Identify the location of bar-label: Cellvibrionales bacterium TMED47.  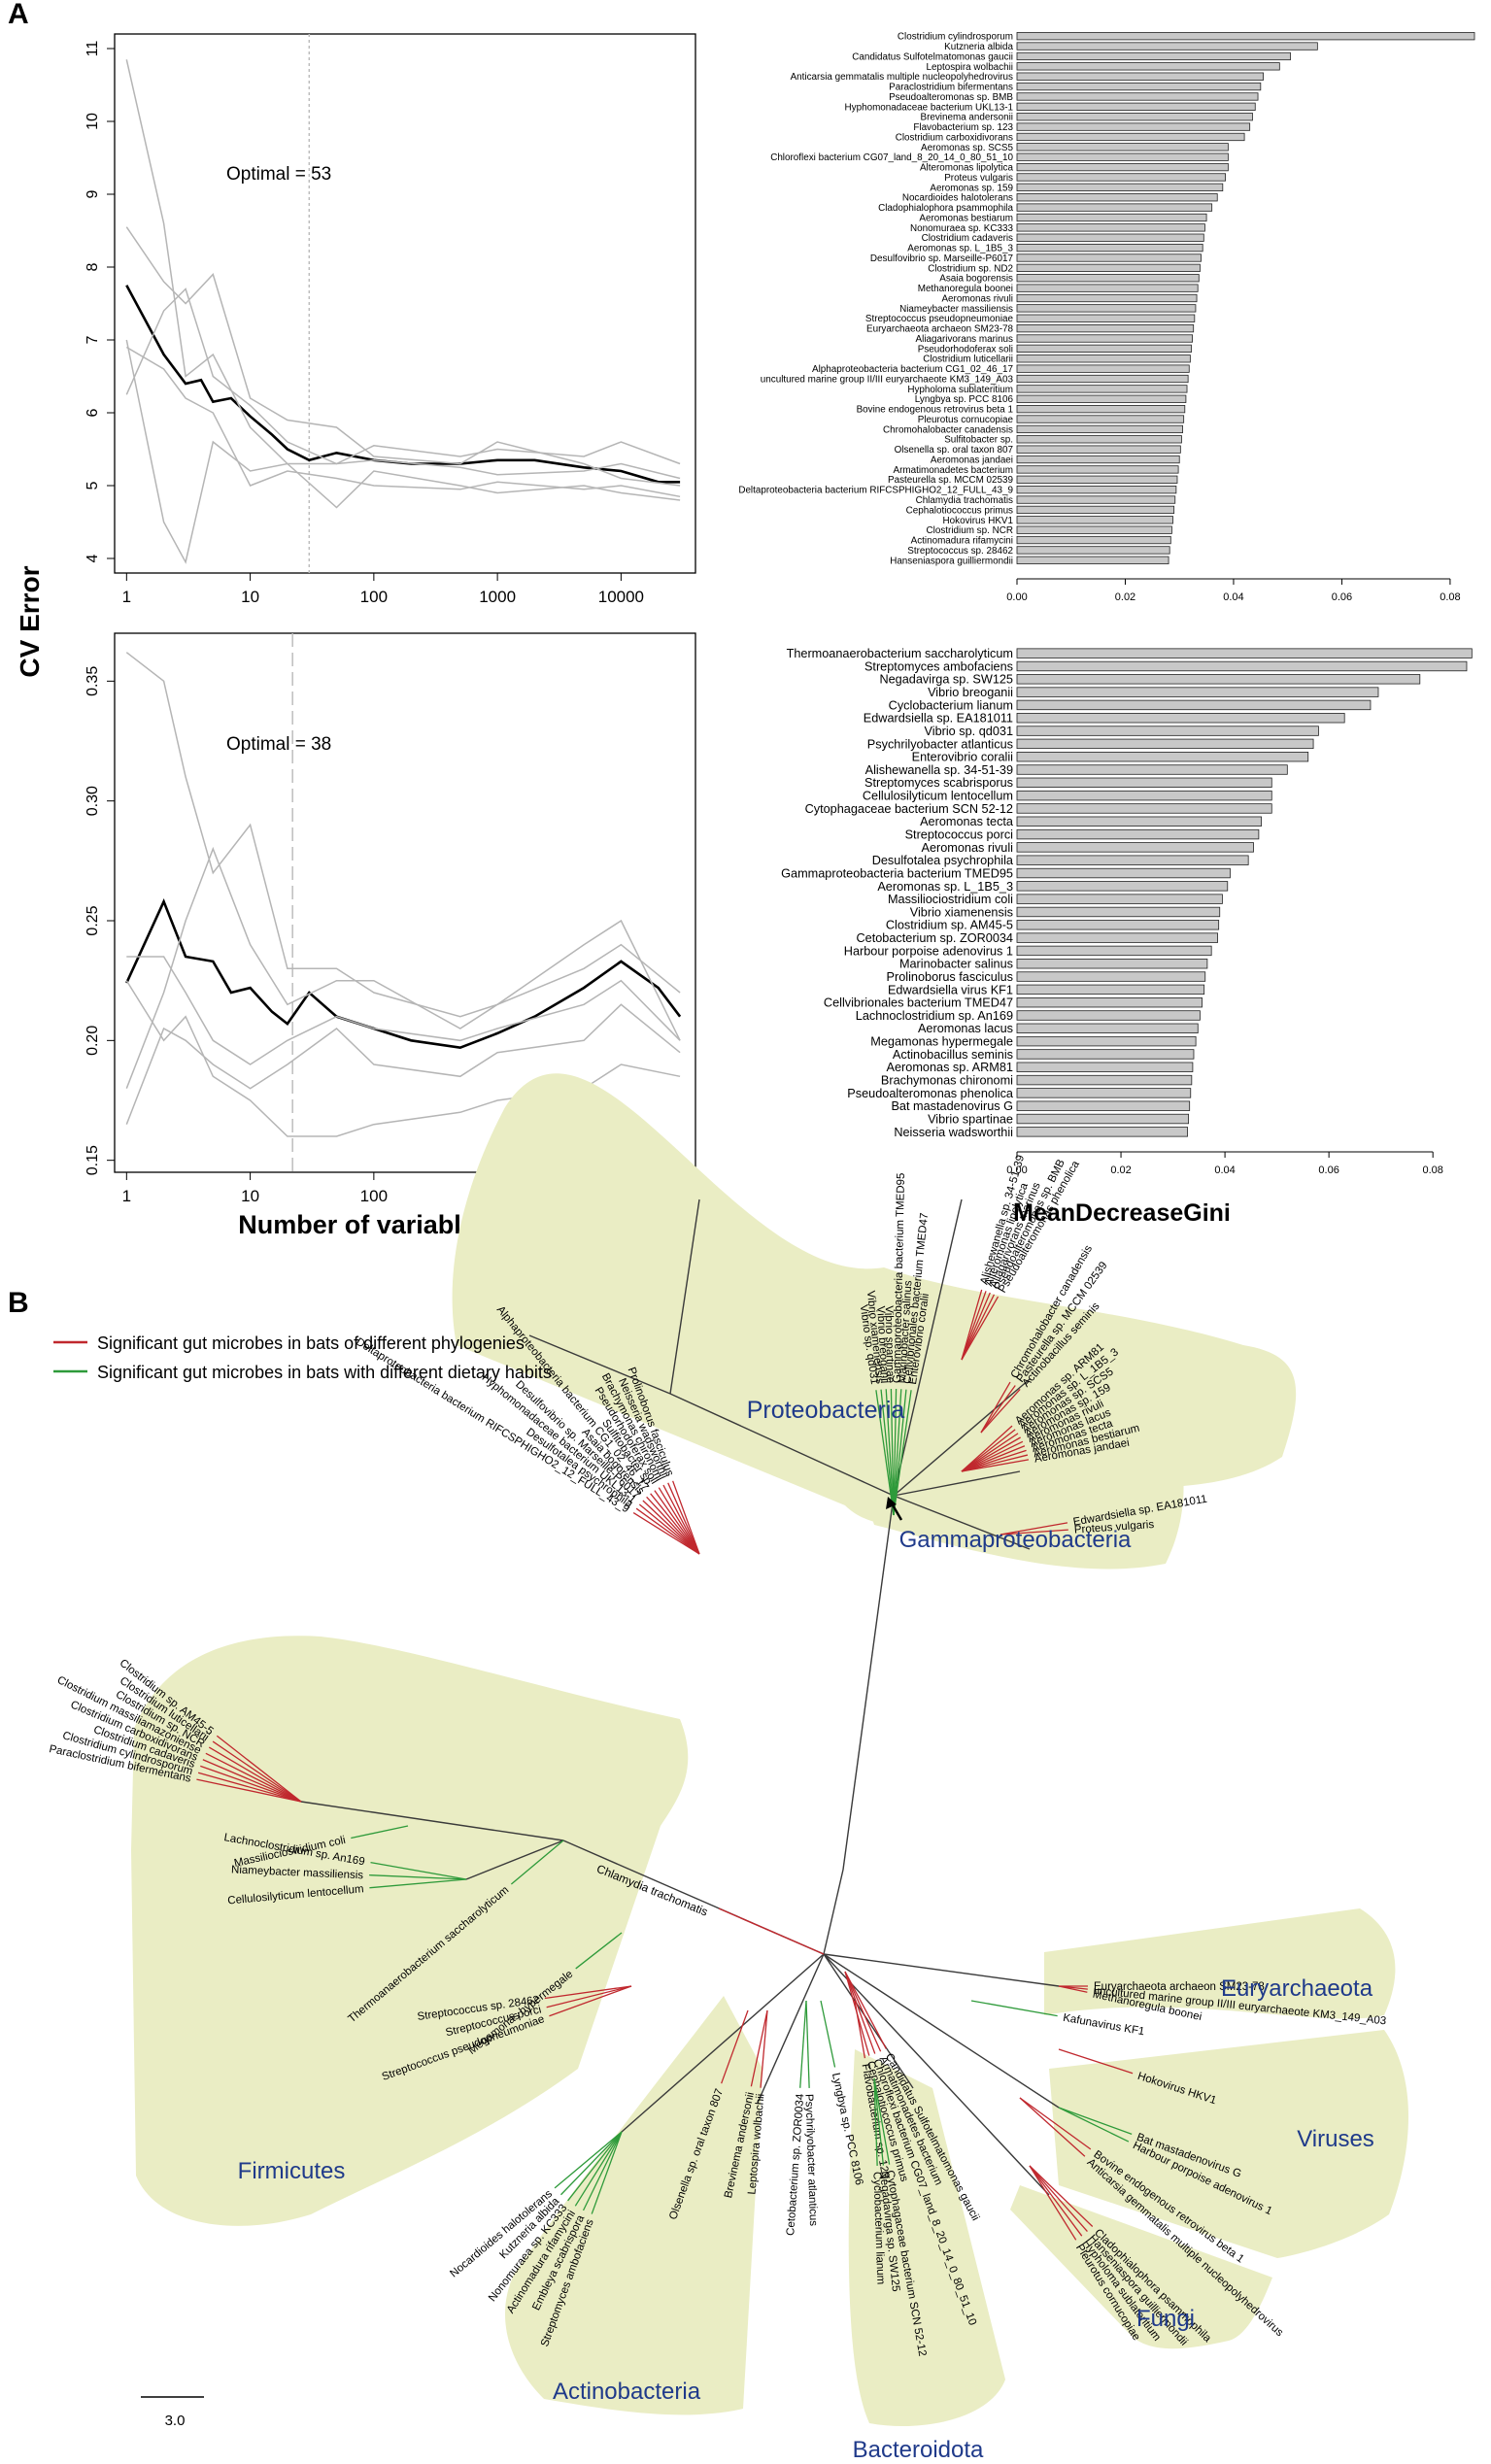
(919, 1003).